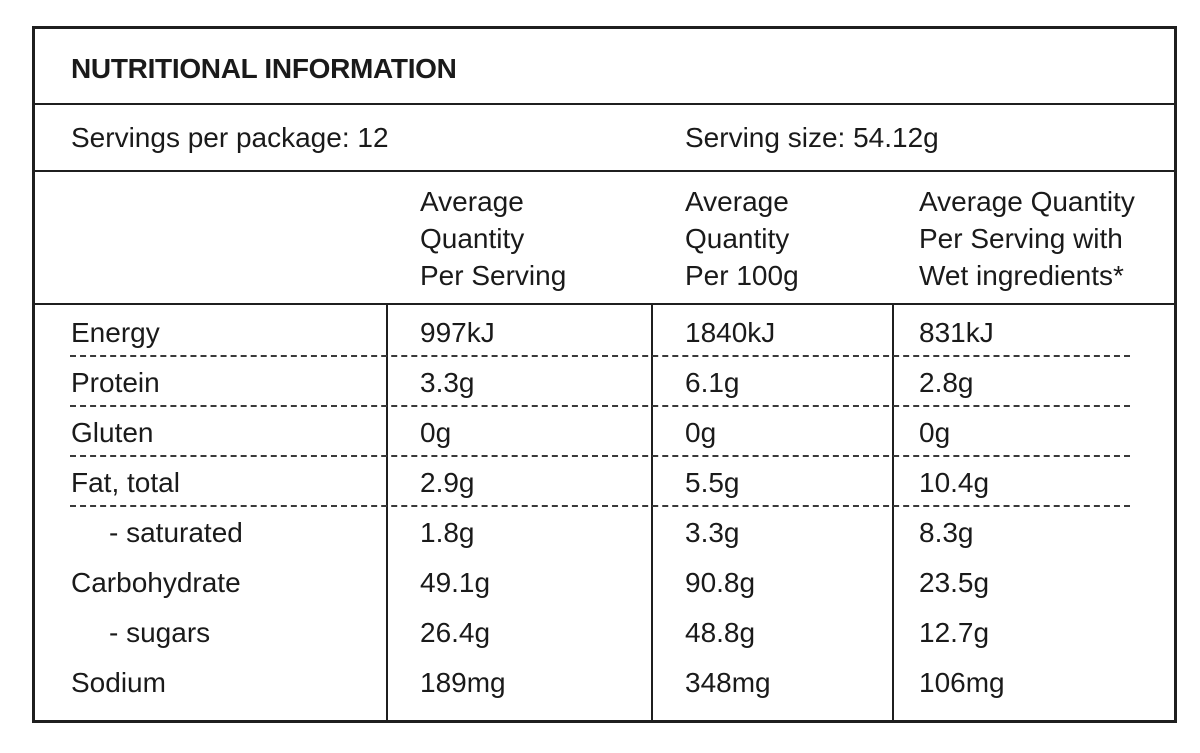 This screenshot has width=1200, height=753. I want to click on value-wet: 0g, so click(935, 432).